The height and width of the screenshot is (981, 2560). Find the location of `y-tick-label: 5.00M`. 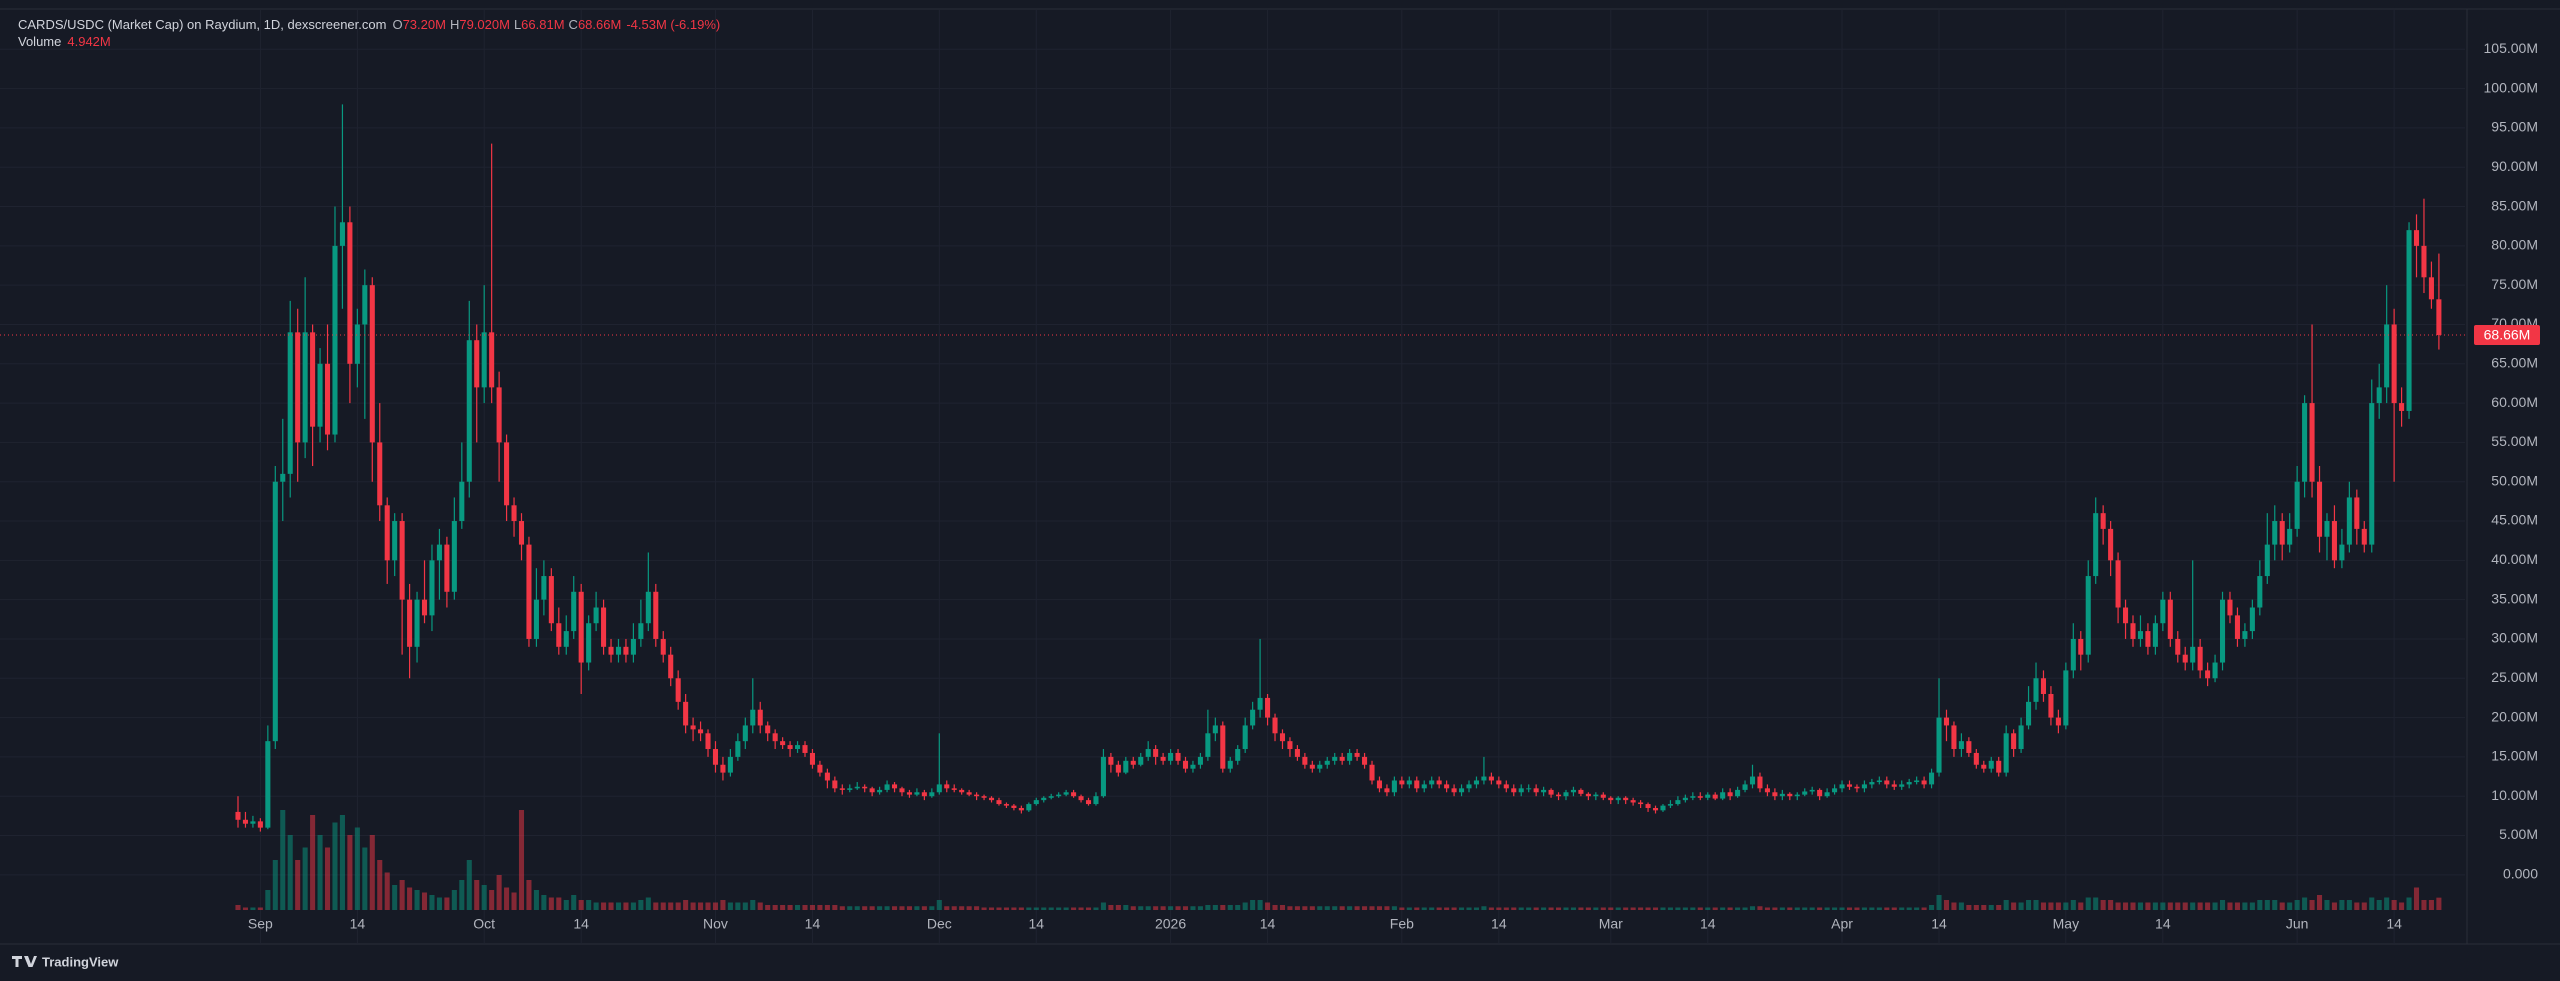

y-tick-label: 5.00M is located at coordinates (2518, 834).